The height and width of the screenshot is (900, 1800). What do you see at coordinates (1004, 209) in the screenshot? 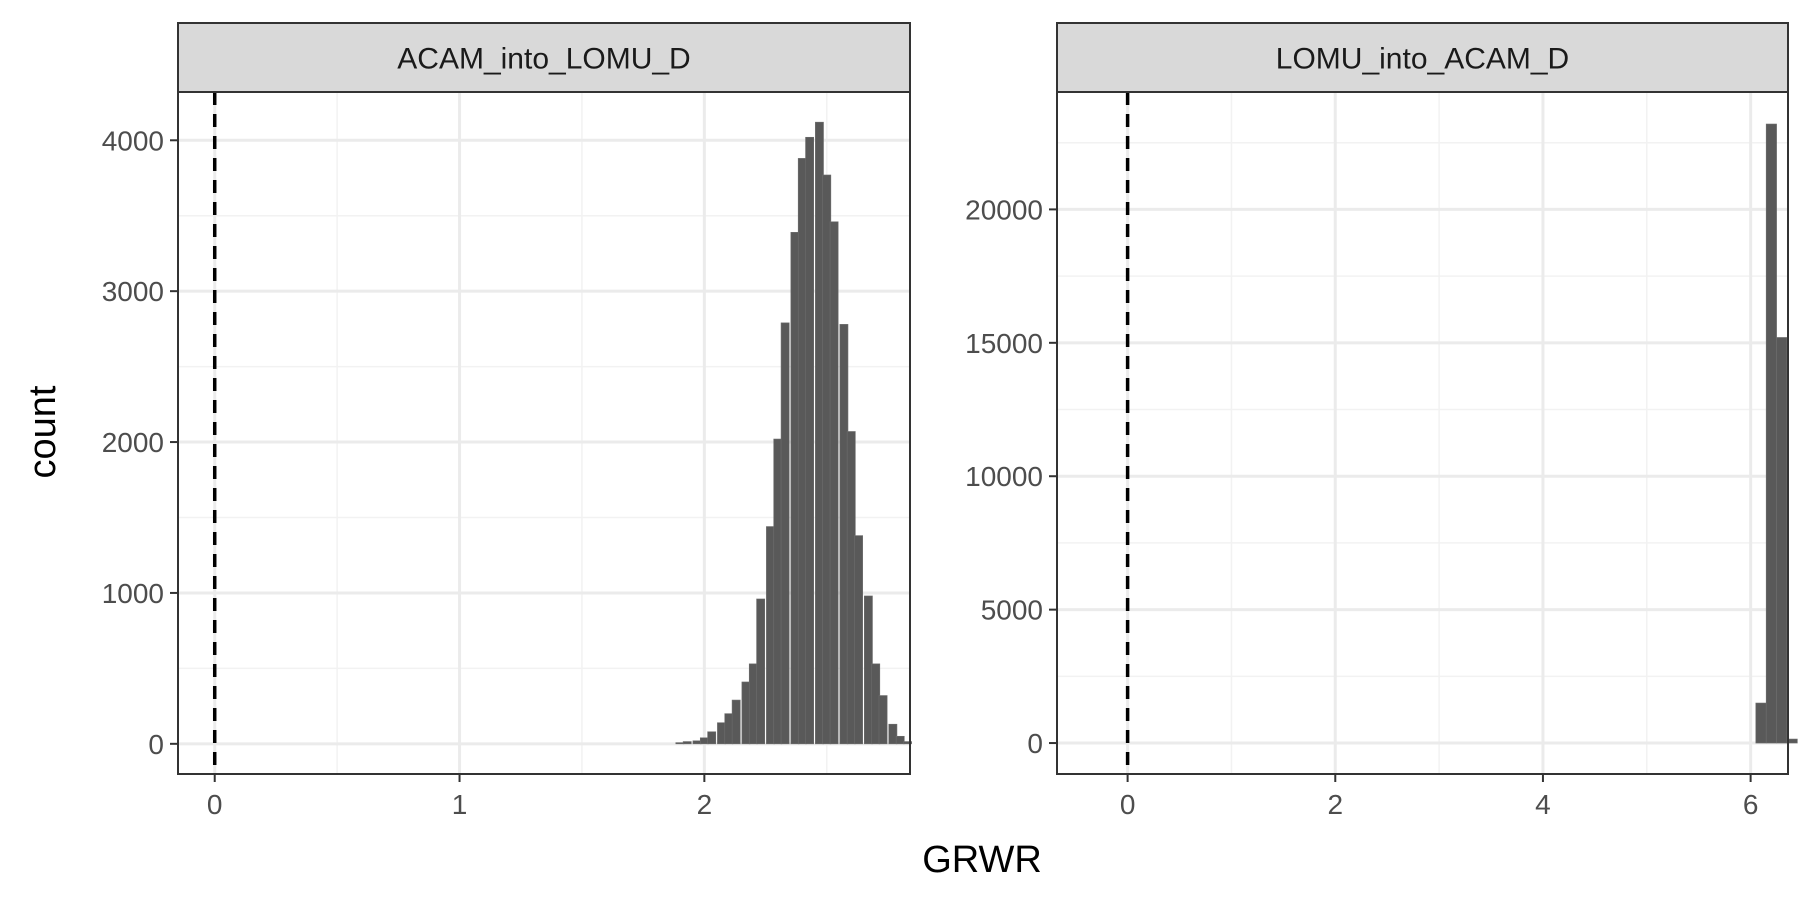
I see `y-tick-label: 20000` at bounding box center [1004, 209].